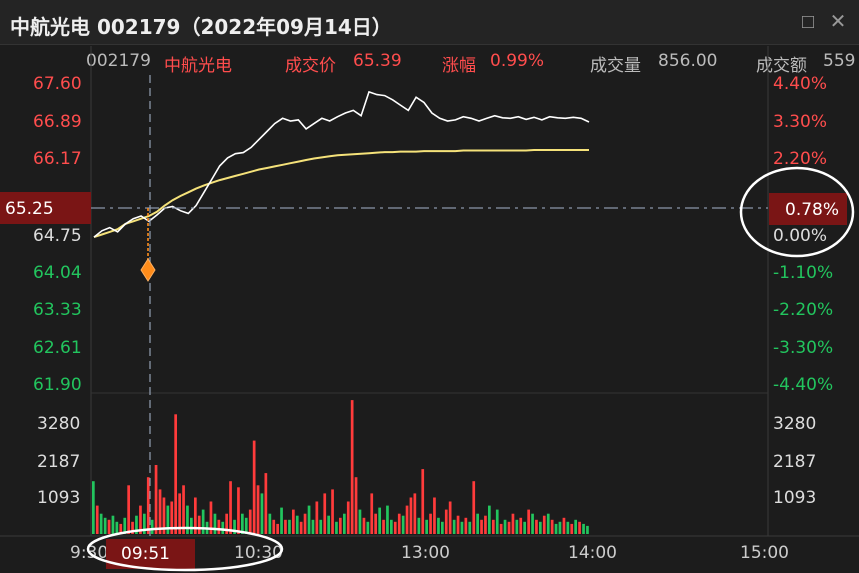  Describe the element at coordinates (57, 236) in the screenshot. I see `price-tick: 64.75` at that location.